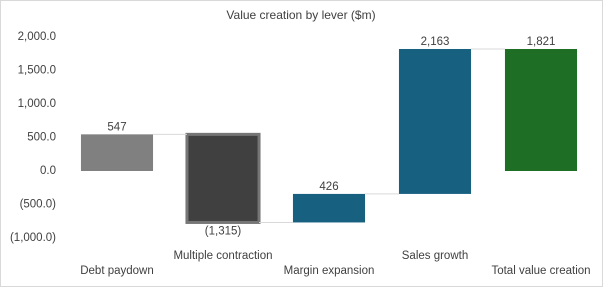 This screenshot has height=287, width=603. Describe the element at coordinates (435, 256) in the screenshot. I see `x-tick-label: Sales growth` at that location.